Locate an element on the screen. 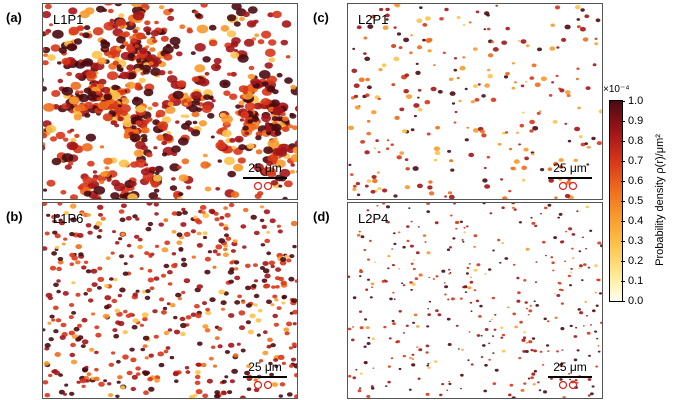  colorbar-tick-label: 0.1 is located at coordinates (636, 281).